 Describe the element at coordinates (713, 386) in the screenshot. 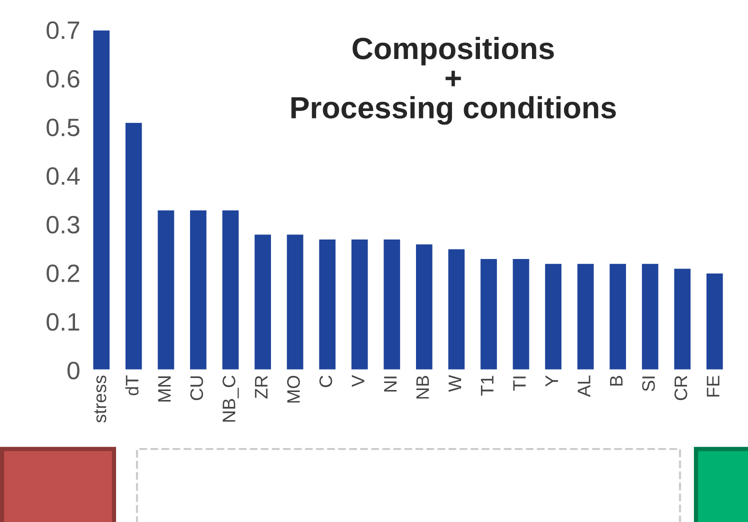

I see `x-tick-label: FE` at that location.